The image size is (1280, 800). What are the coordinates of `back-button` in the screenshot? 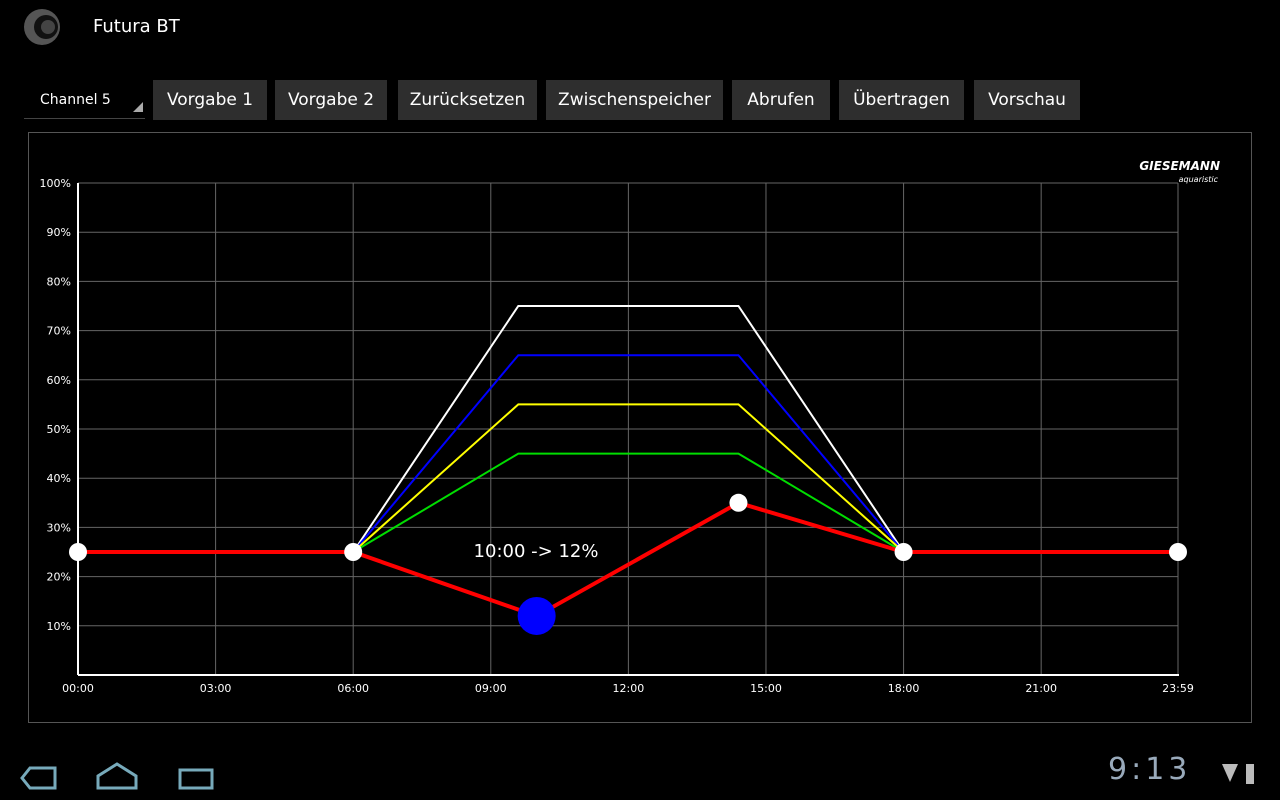 It's located at (38, 778).